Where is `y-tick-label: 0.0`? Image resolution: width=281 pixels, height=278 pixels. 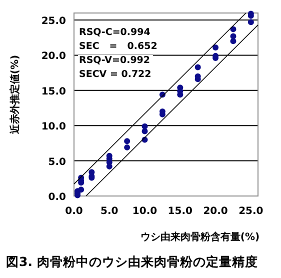
y-tick-label: 0.0 is located at coordinates (57, 197).